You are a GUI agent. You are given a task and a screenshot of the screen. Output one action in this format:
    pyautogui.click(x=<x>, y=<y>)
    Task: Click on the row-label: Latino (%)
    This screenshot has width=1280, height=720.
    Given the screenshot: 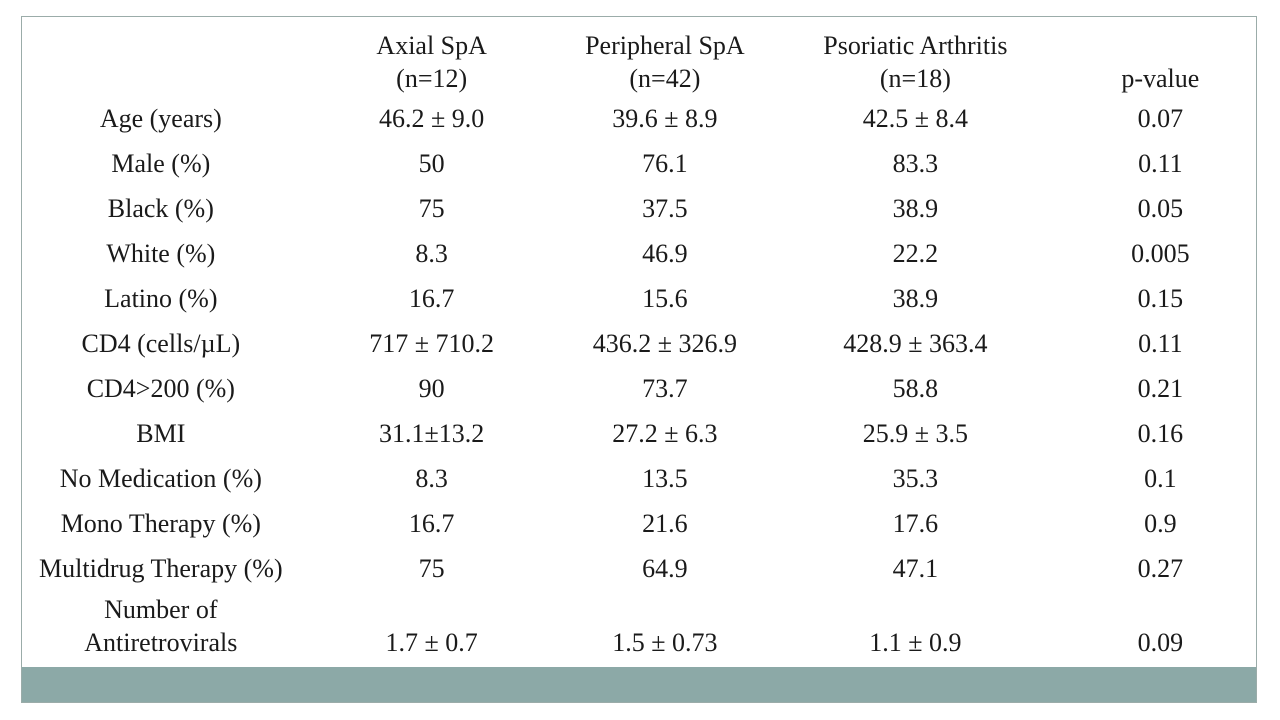 What is the action you would take?
    pyautogui.click(x=161, y=299)
    